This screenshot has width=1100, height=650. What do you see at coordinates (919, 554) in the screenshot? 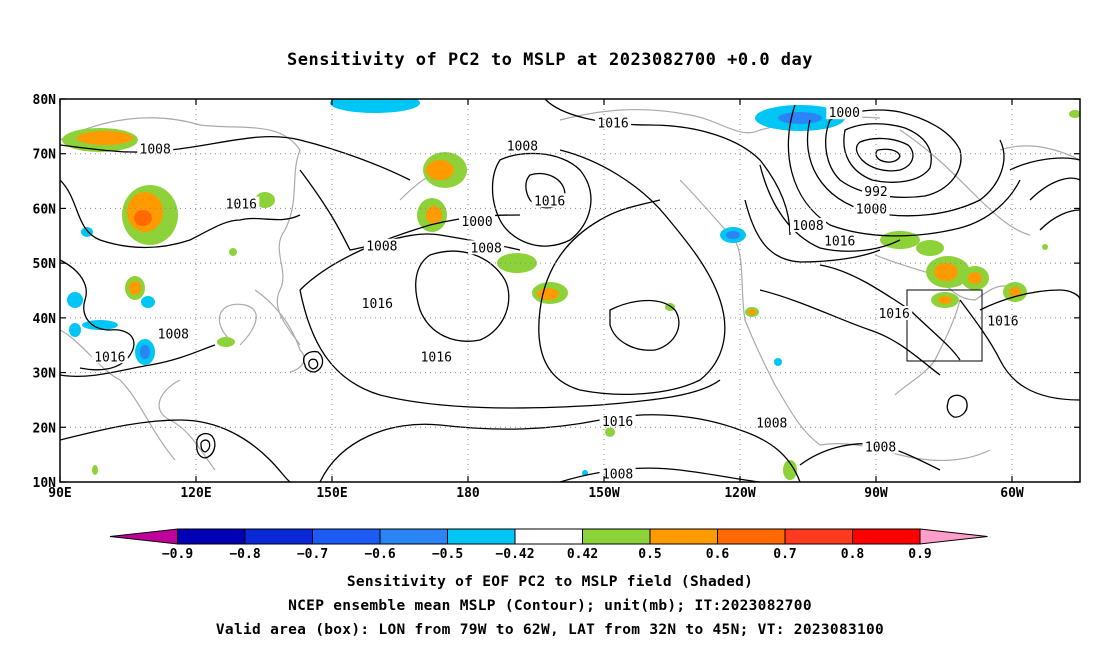
I see `colorbar-level-label: 0.9` at bounding box center [919, 554].